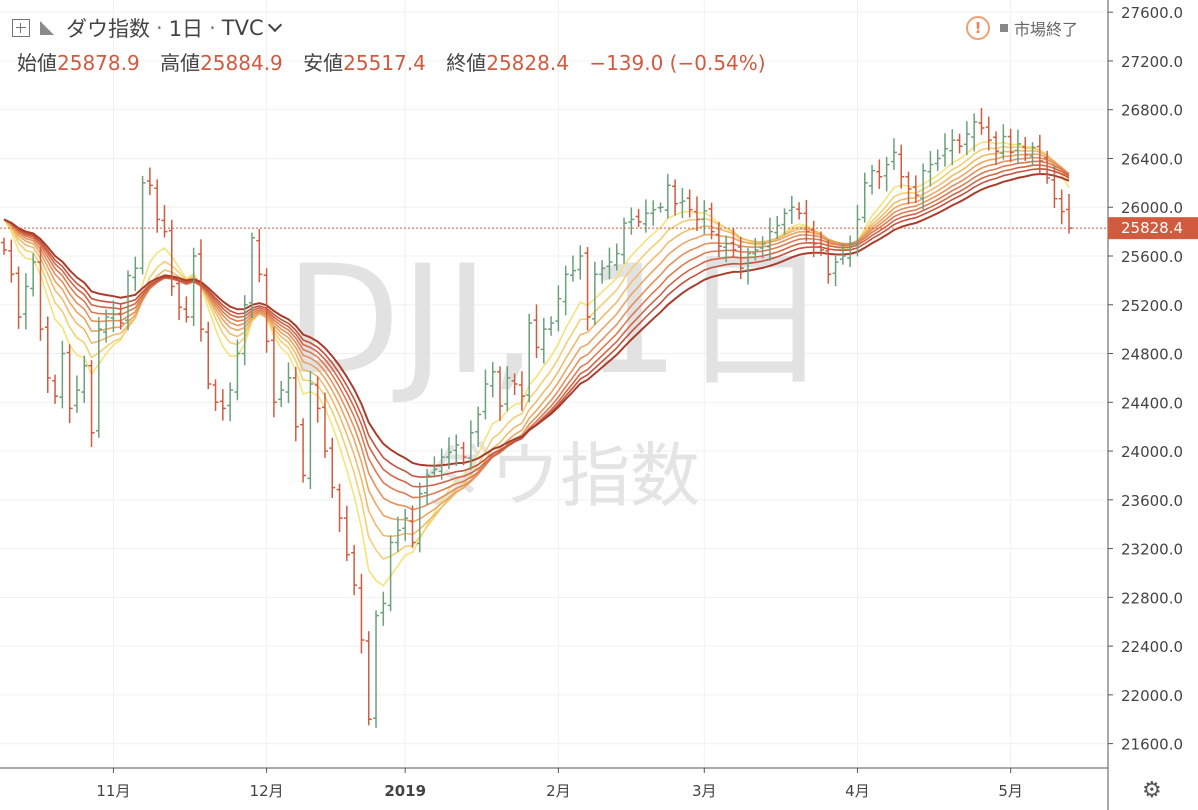  Describe the element at coordinates (241, 63) in the screenshot. I see `high-value: 25884.9` at that location.